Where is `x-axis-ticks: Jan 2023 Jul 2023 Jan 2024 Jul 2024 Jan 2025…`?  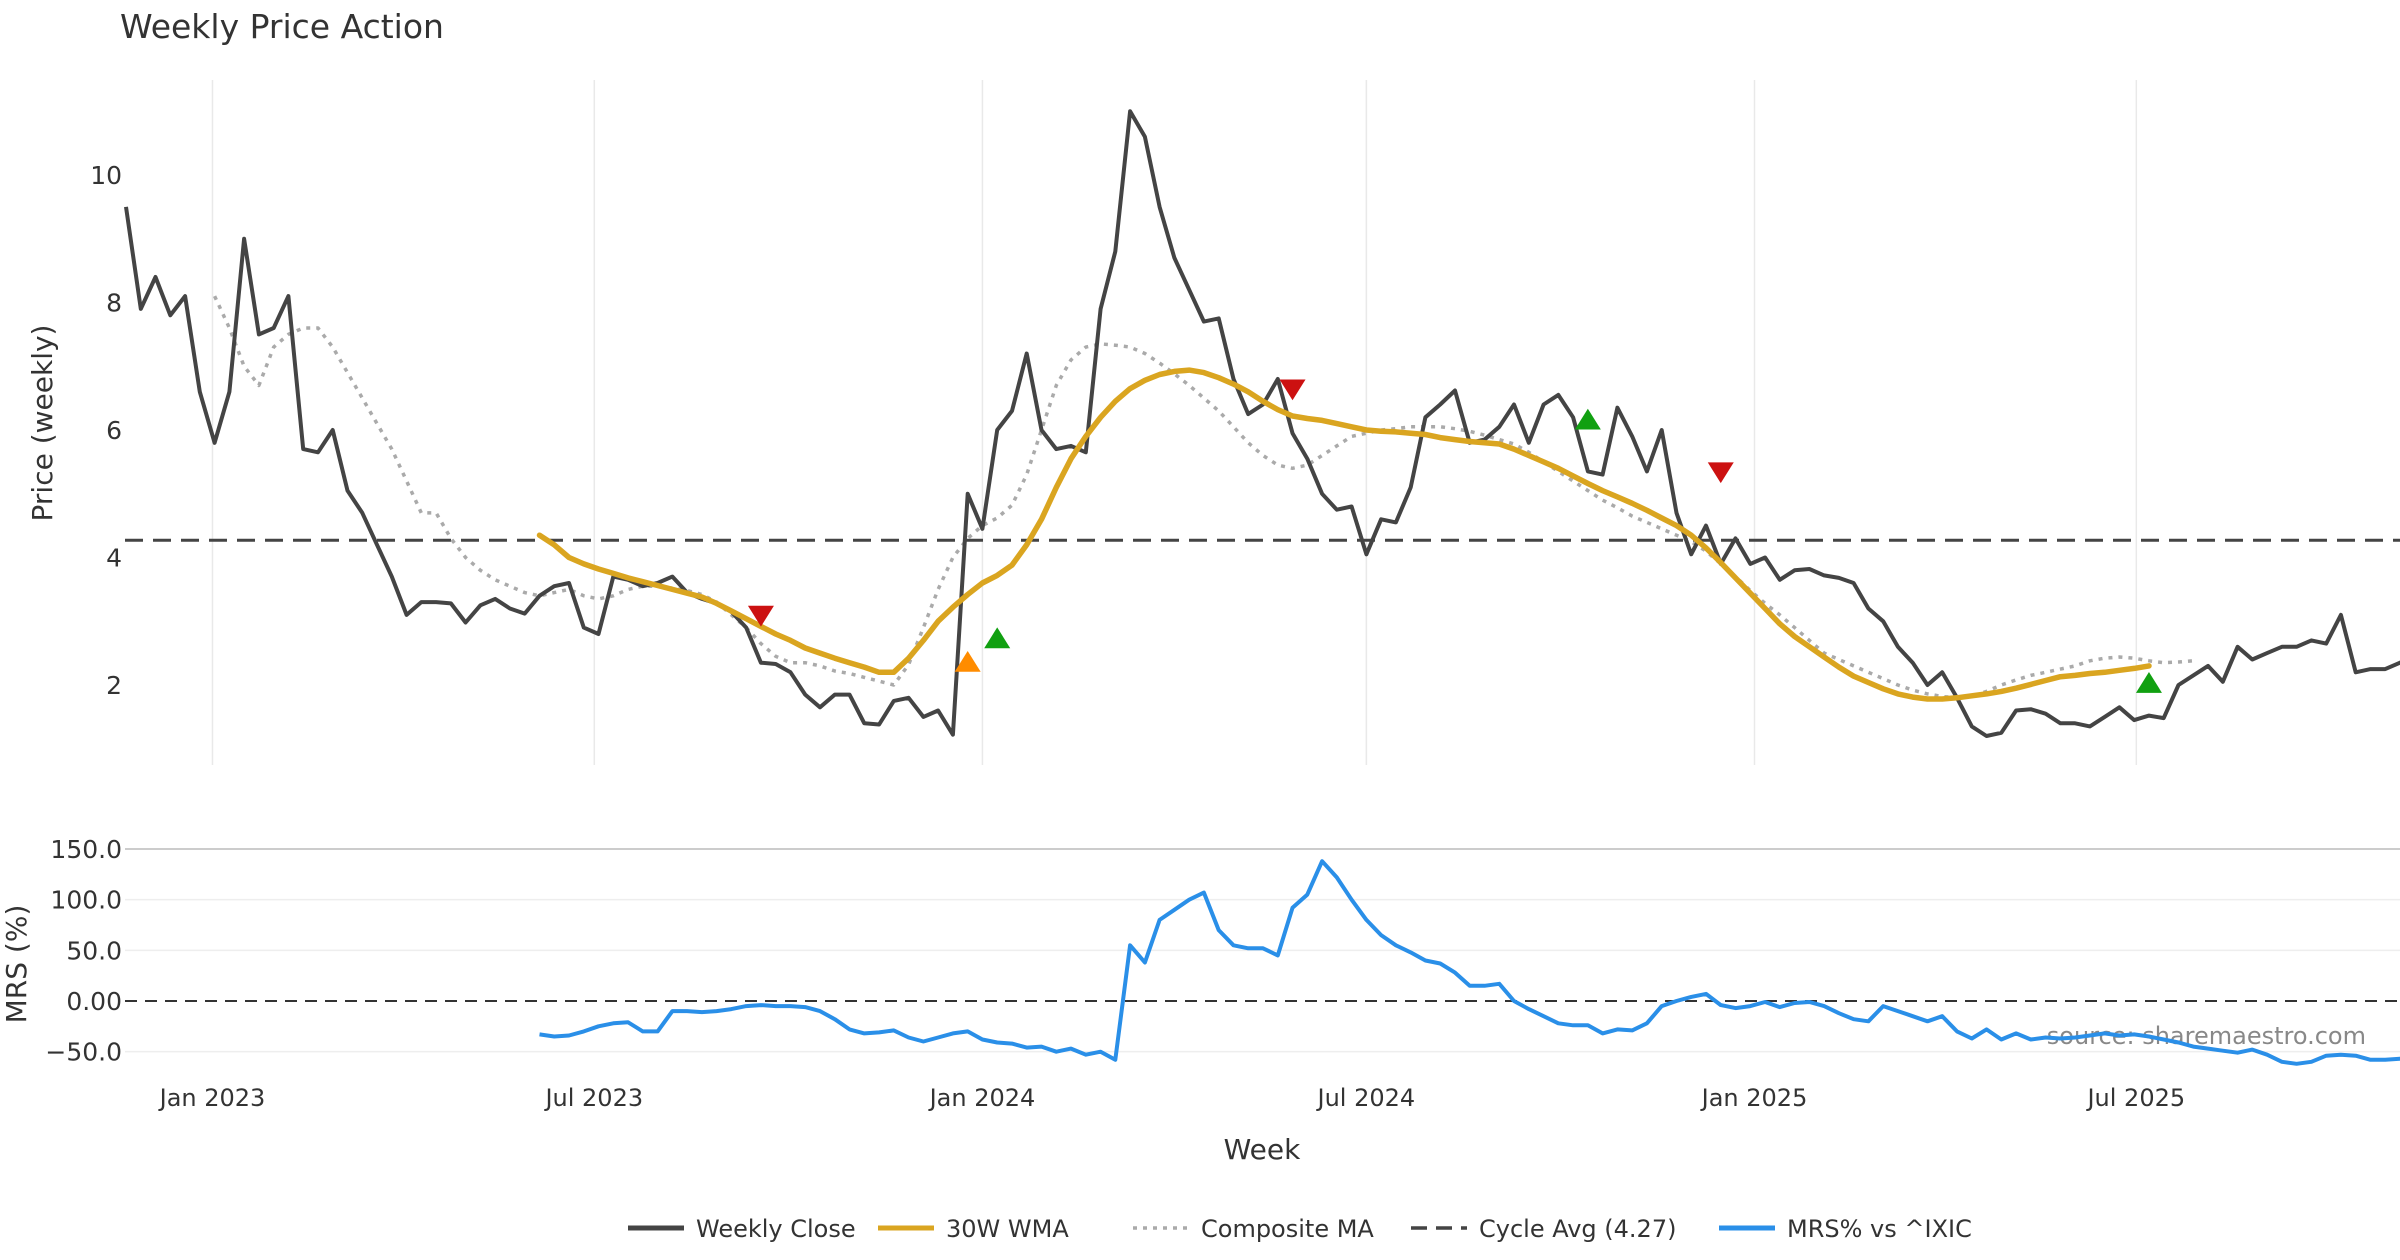
x-axis-ticks: Jan 2023 Jul 2023 Jan 2024 Jul 2024 Jan 2025… is located at coordinates (1172, 1098).